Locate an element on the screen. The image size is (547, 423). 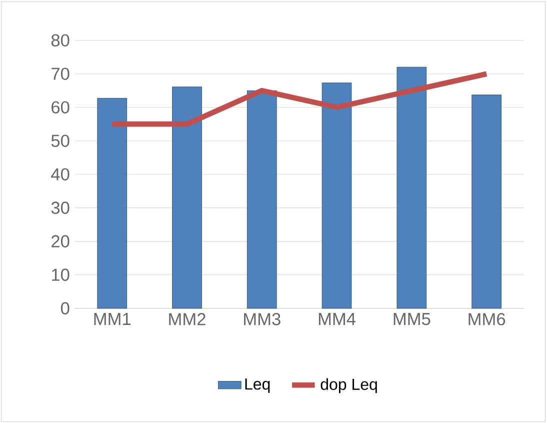
y-tick-label: 40 is located at coordinates (60, 174).